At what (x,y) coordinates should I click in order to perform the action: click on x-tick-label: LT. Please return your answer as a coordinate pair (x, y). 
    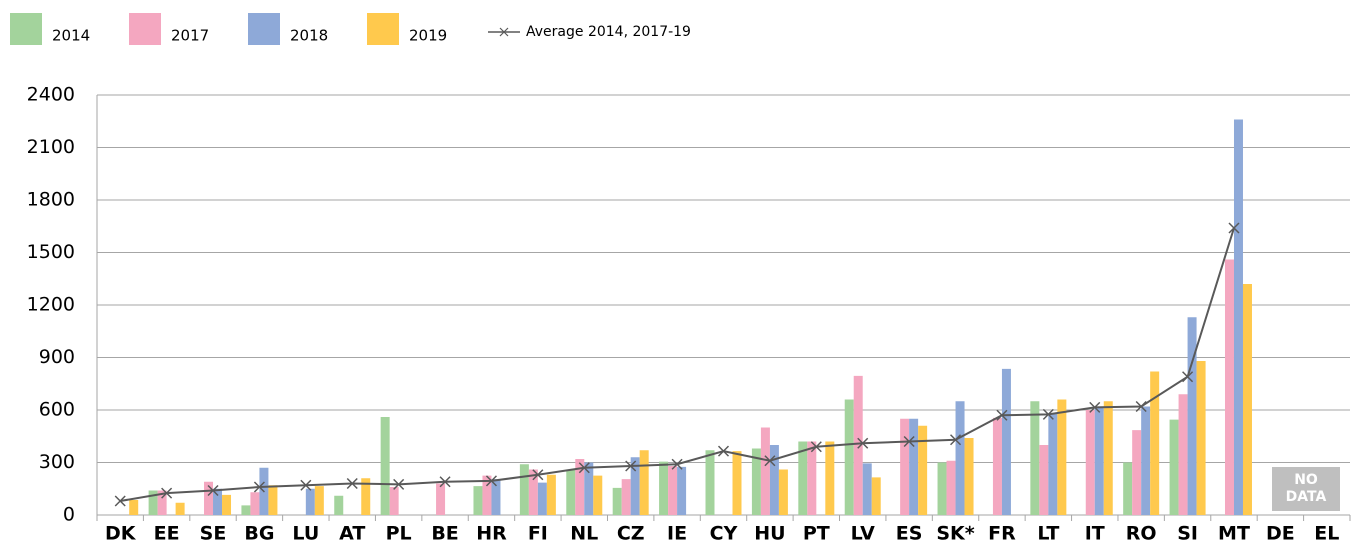
    Looking at the image, I should click on (1048, 534).